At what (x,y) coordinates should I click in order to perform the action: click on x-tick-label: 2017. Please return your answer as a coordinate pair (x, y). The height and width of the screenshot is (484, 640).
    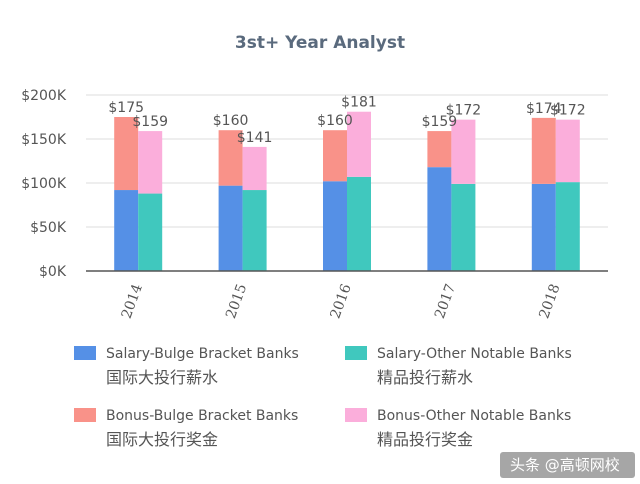
    Looking at the image, I should click on (445, 301).